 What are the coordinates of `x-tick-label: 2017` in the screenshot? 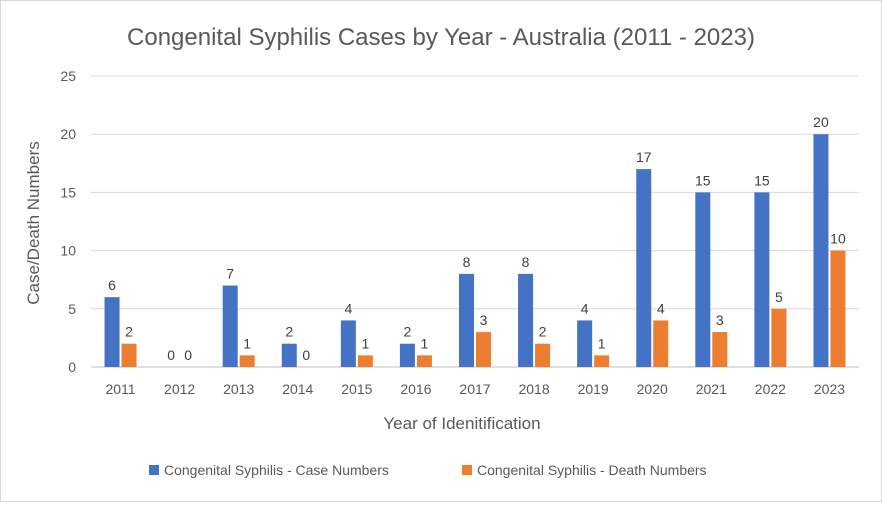 It's located at (474, 389).